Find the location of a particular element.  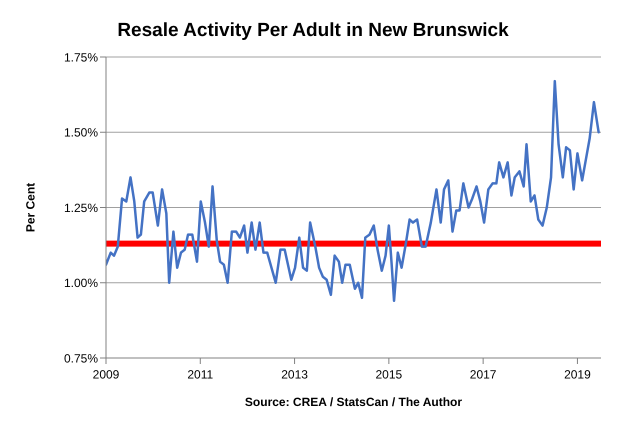

y-tick-label: 1.75% is located at coordinates (81, 57).